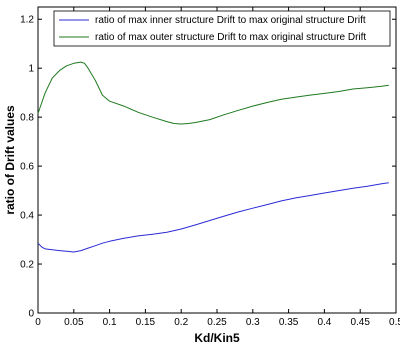 This screenshot has width=400, height=347. Describe the element at coordinates (31, 69) in the screenshot. I see `y-tick-label: 1` at that location.